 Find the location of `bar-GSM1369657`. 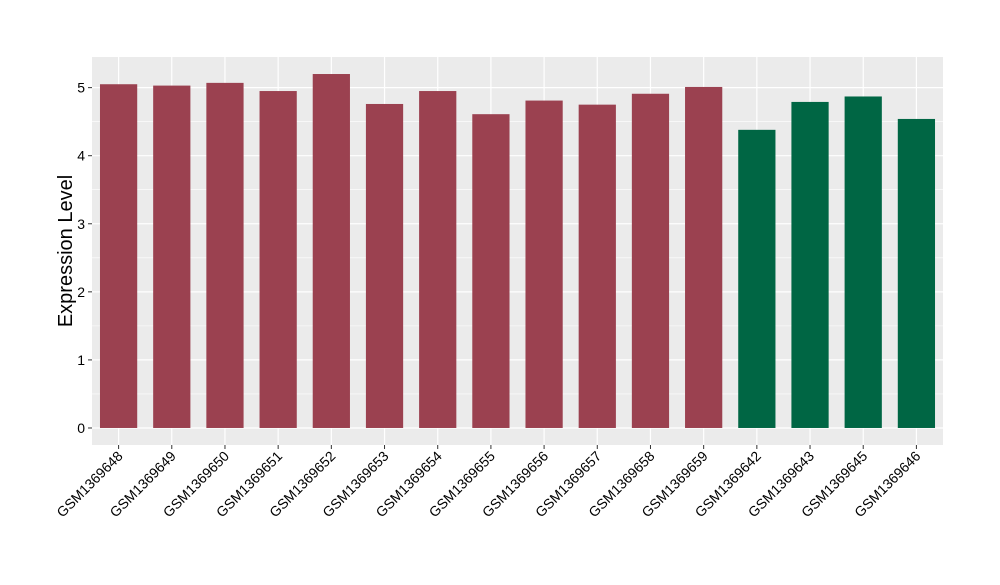

bar-GSM1369657 is located at coordinates (597, 266).